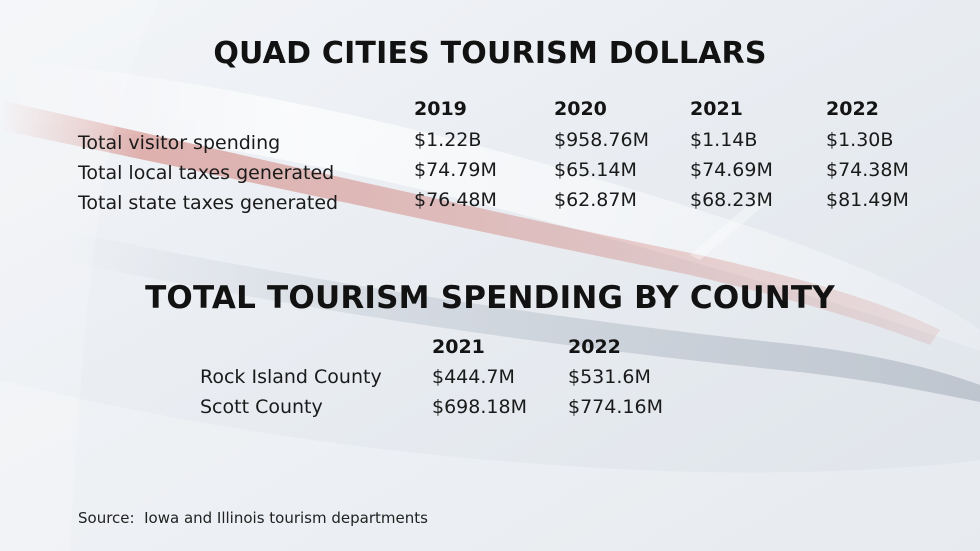 The height and width of the screenshot is (551, 980). Describe the element at coordinates (206, 173) in the screenshot. I see `row-label-local-taxes: Total local taxes generated` at that location.